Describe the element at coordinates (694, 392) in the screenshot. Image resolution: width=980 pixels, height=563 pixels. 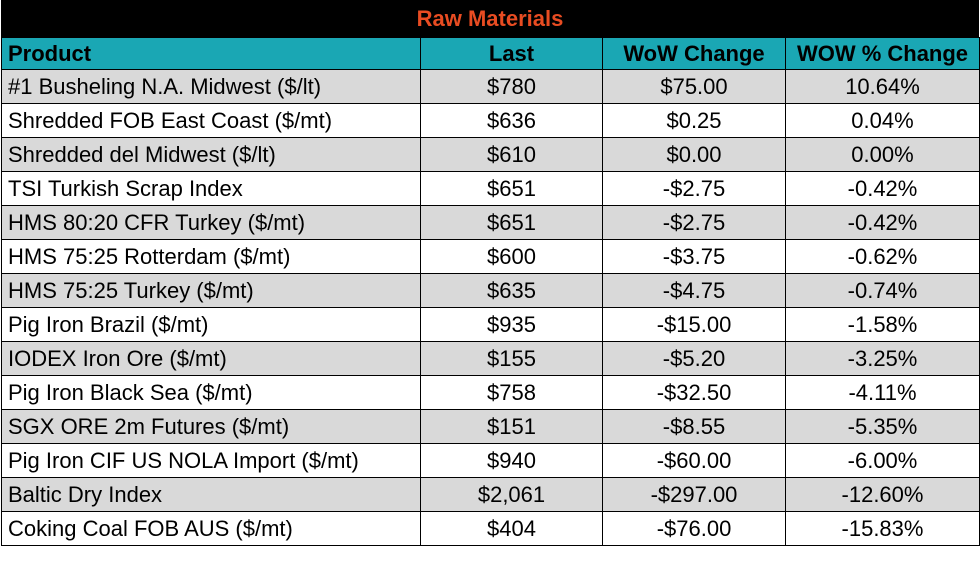
I see `wow-change-cell: -$32.50` at that location.